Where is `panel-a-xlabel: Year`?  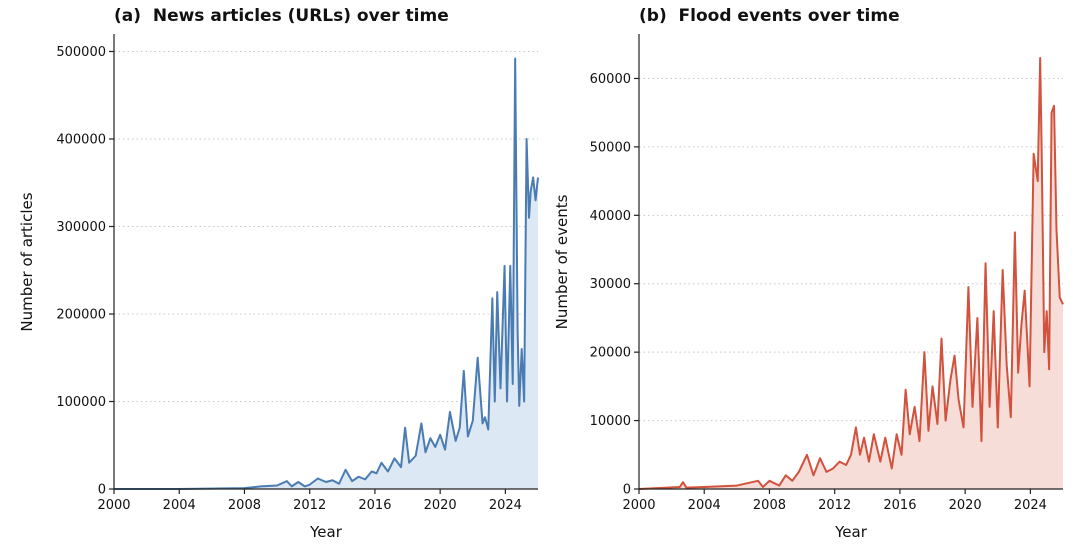
panel-a-xlabel: Year is located at coordinates (326, 532).